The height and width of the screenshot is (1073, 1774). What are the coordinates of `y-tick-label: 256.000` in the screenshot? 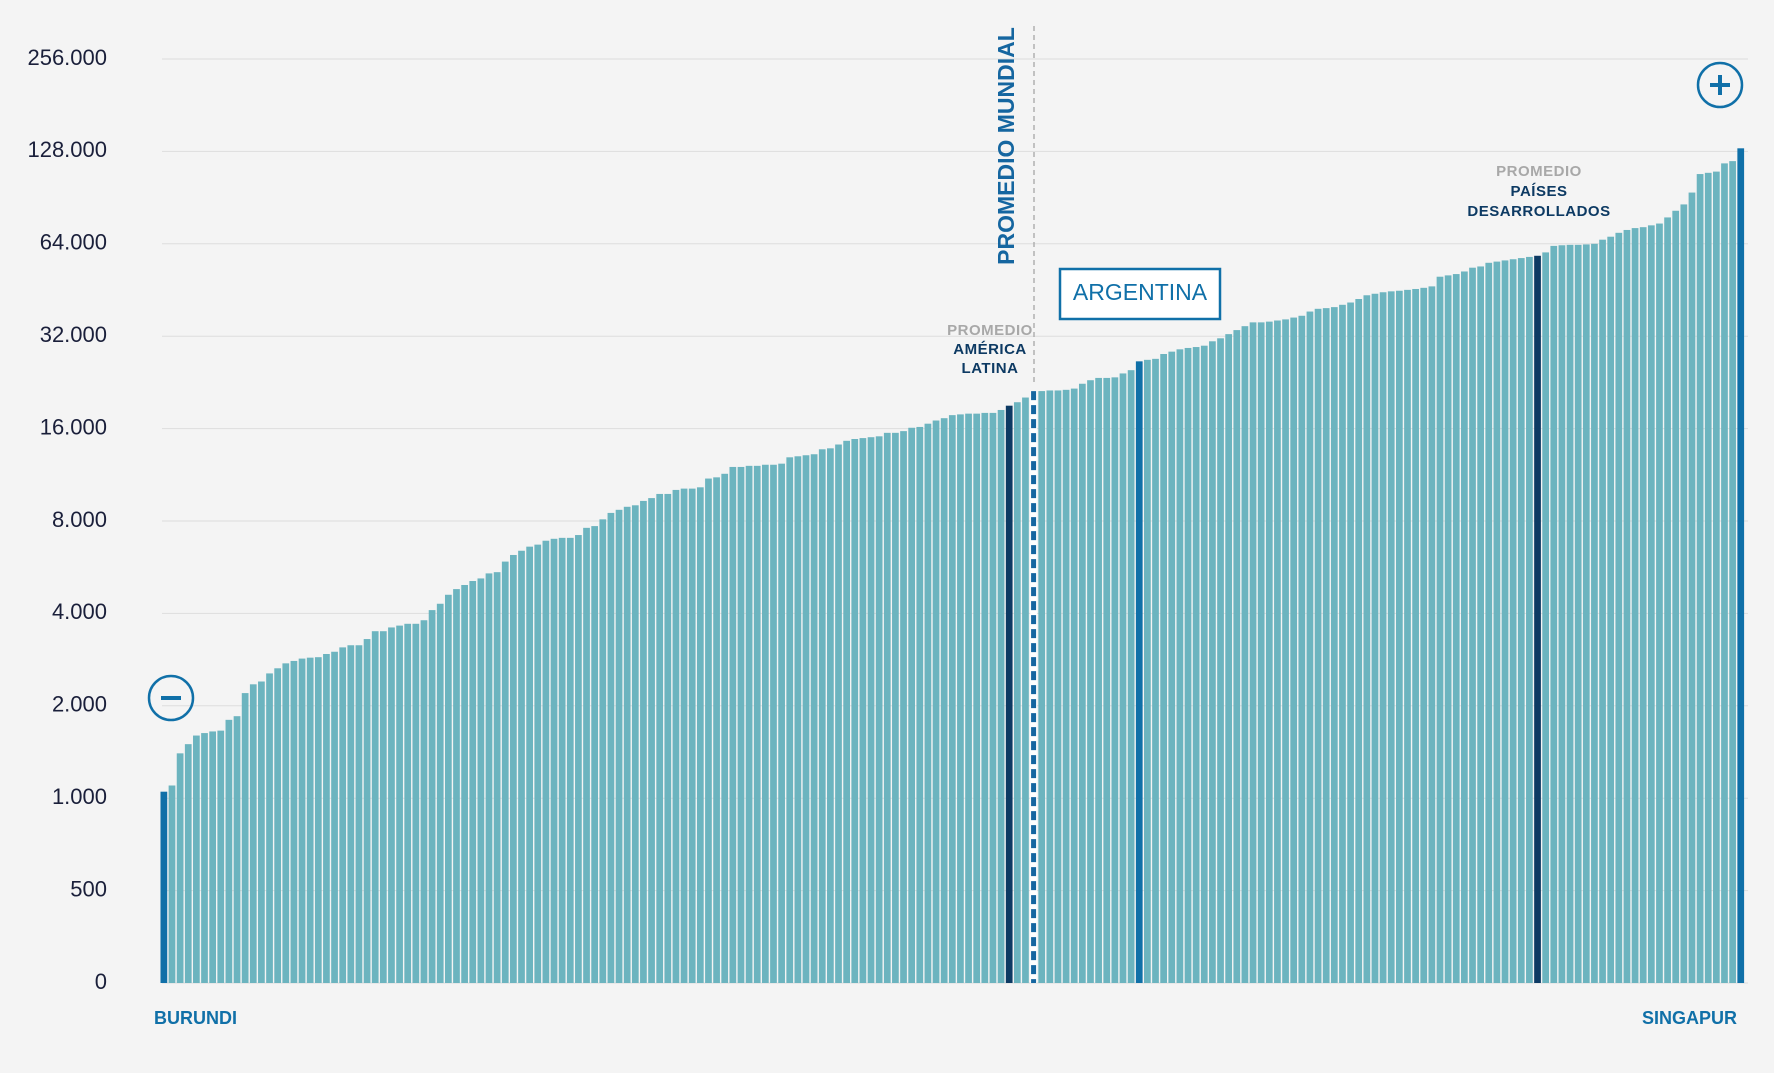 It's located at (67, 57).